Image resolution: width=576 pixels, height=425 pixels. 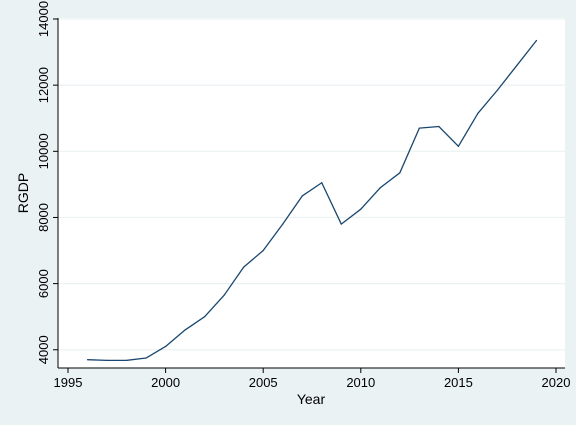 I want to click on y-tick-label: 4000, so click(x=43, y=349).